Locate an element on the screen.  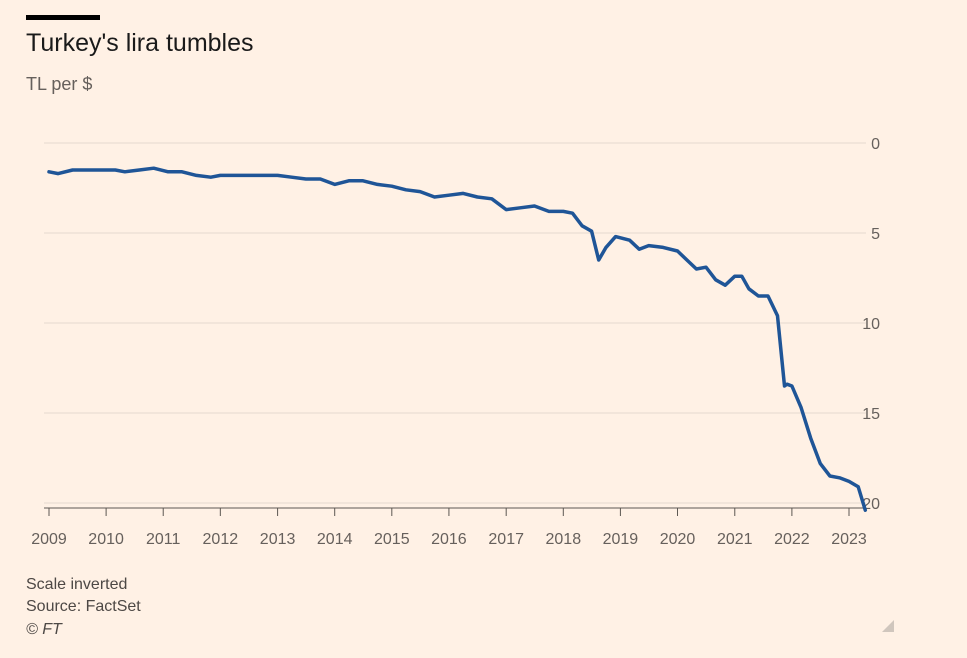
x-tick-label: 2020 is located at coordinates (678, 539).